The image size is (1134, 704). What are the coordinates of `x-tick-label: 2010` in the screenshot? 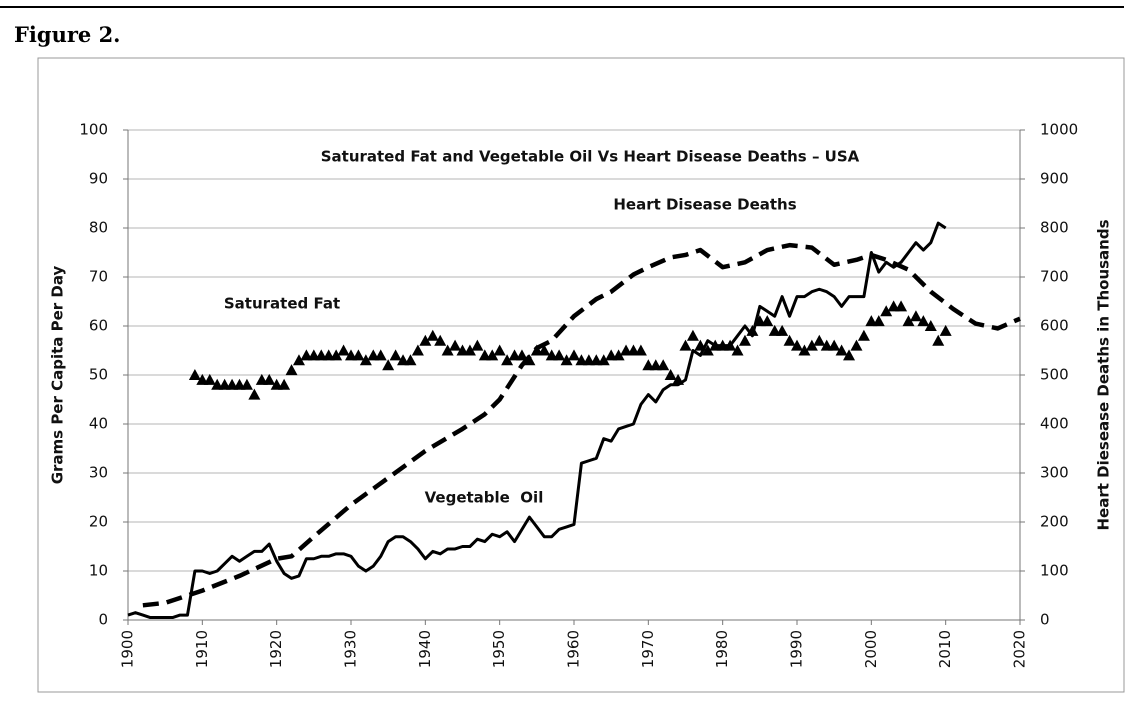 It's located at (945, 649).